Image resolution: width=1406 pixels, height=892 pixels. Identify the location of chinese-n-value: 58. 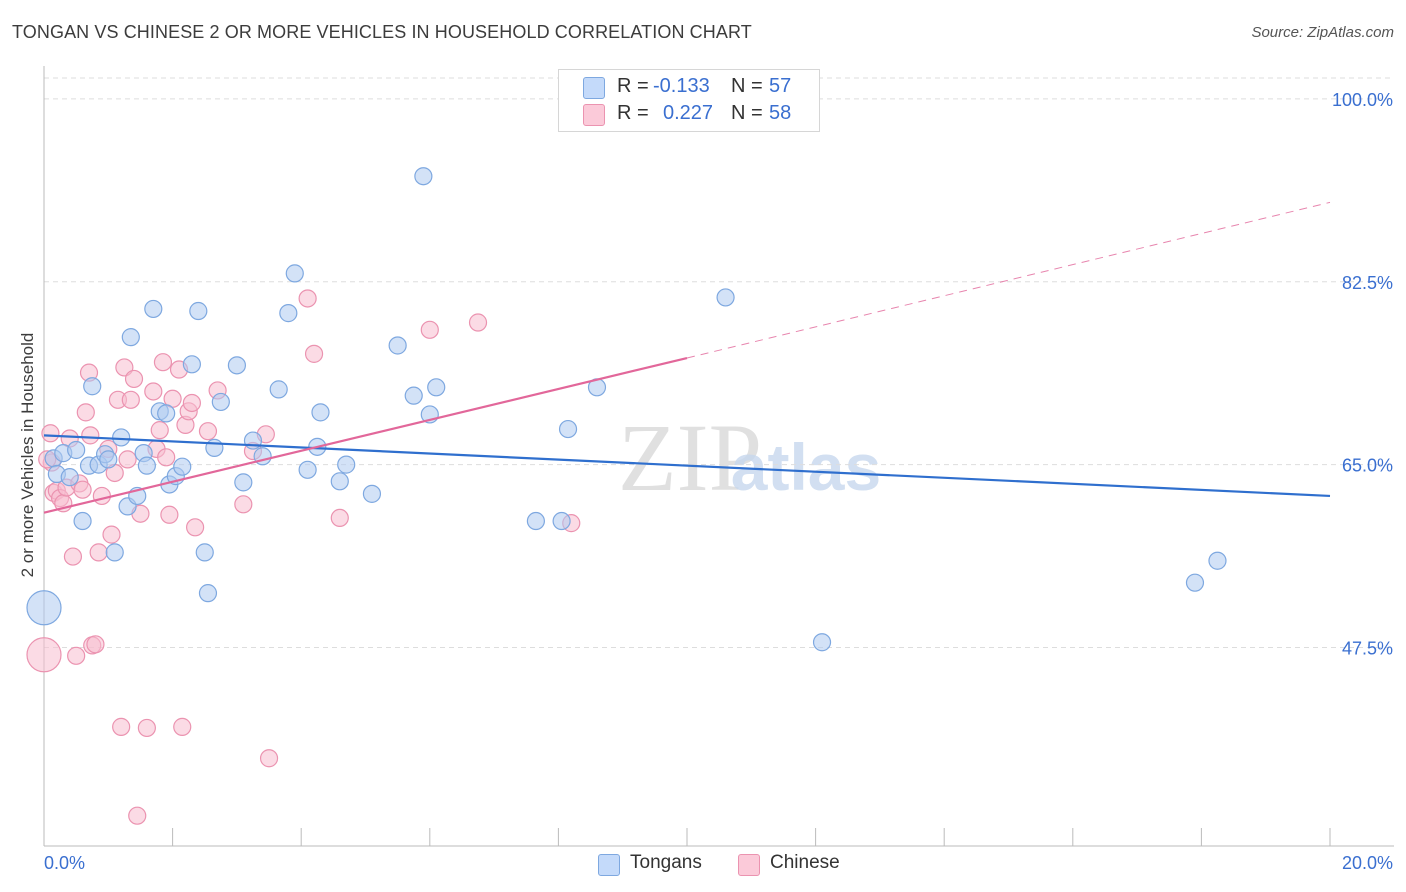
(780, 113).